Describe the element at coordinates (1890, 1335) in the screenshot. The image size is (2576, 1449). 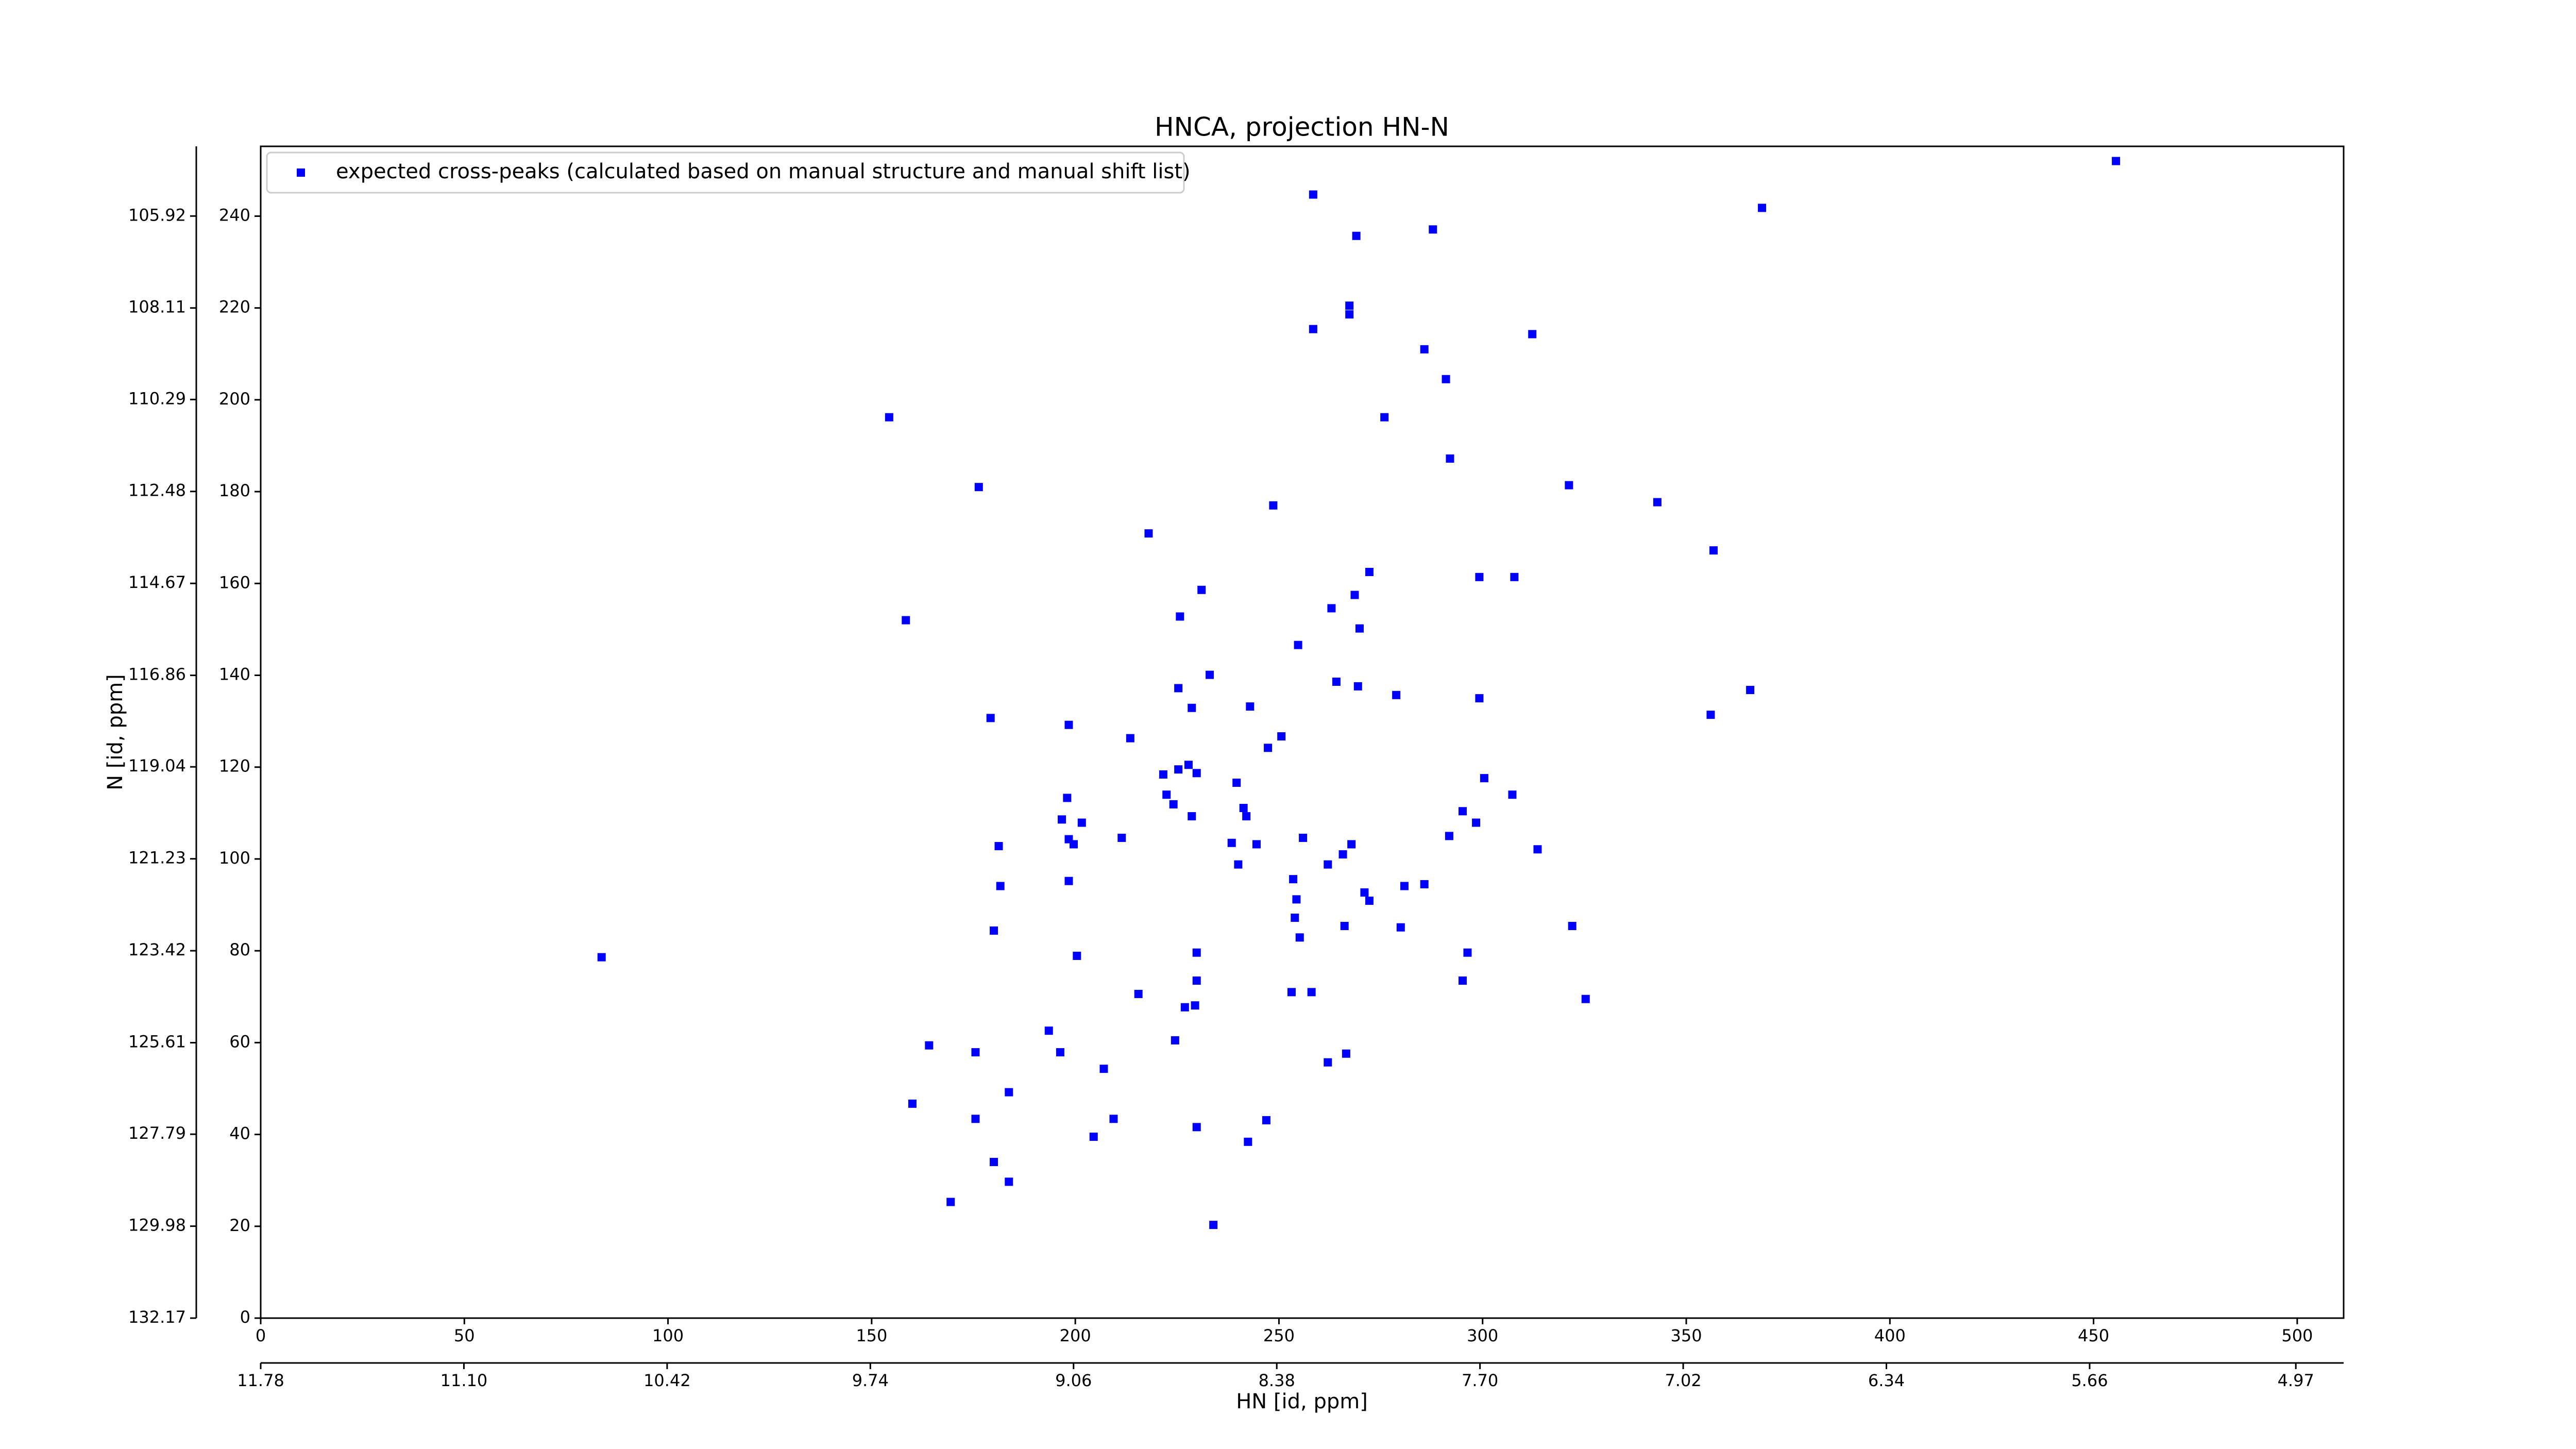
I see `x-tick-label: 400` at that location.